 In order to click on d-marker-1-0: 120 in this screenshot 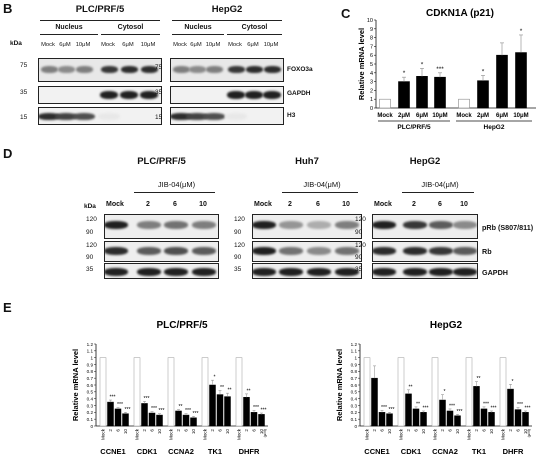, I will do `click(239, 219)`.